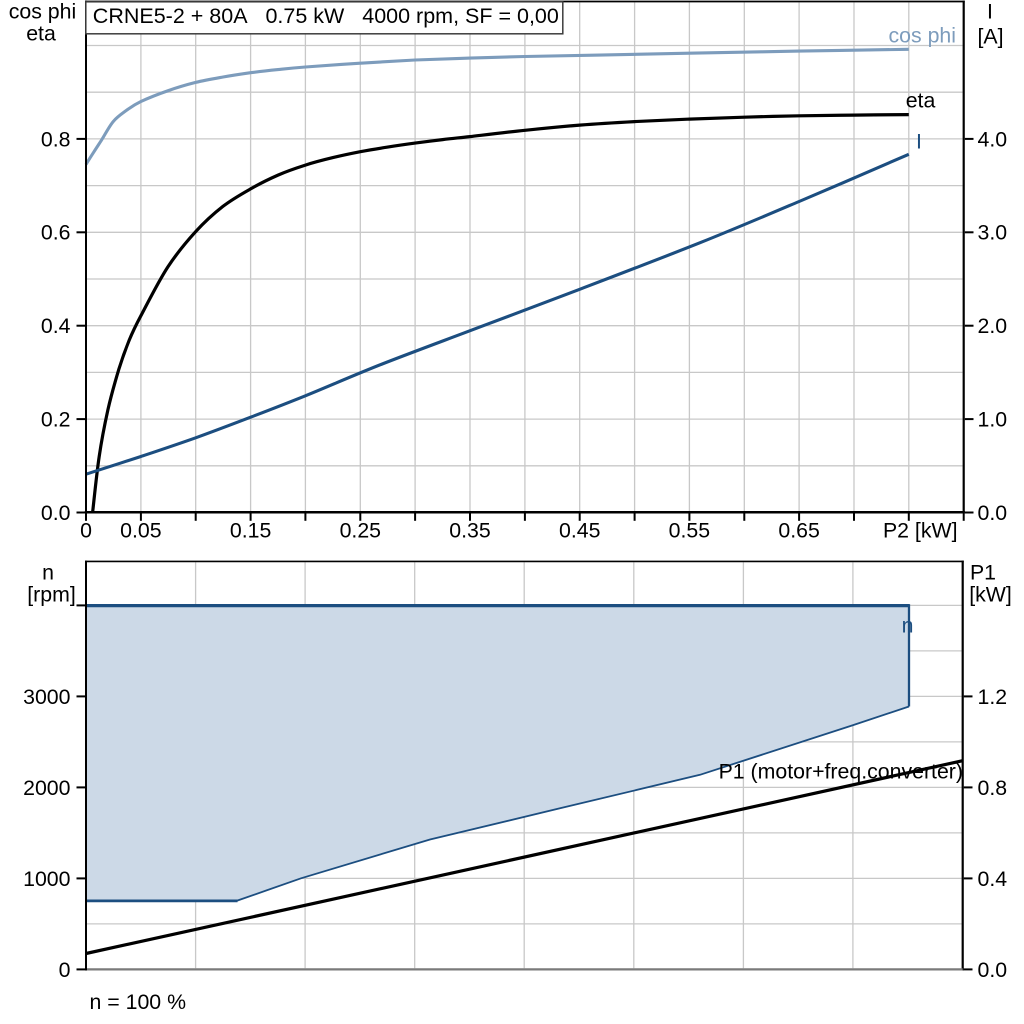 Image resolution: width=1024 pixels, height=1024 pixels. What do you see at coordinates (56, 233) in the screenshot?
I see `svg-text: 0.6` at bounding box center [56, 233].